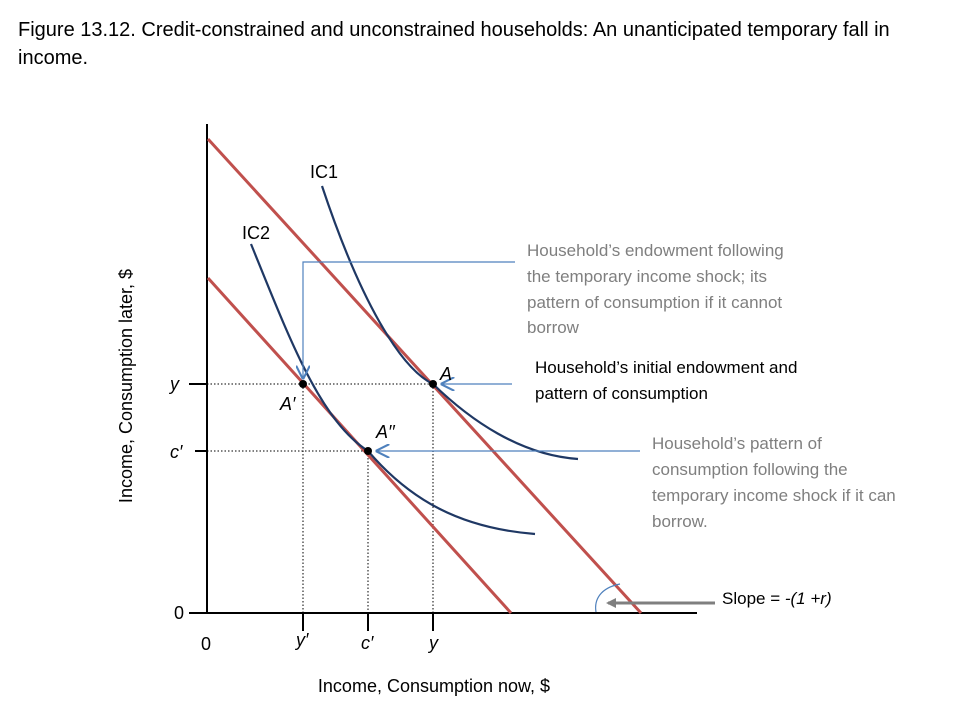 The width and height of the screenshot is (960, 720). Describe the element at coordinates (445, 374) in the screenshot. I see `point-a-label: A` at that location.